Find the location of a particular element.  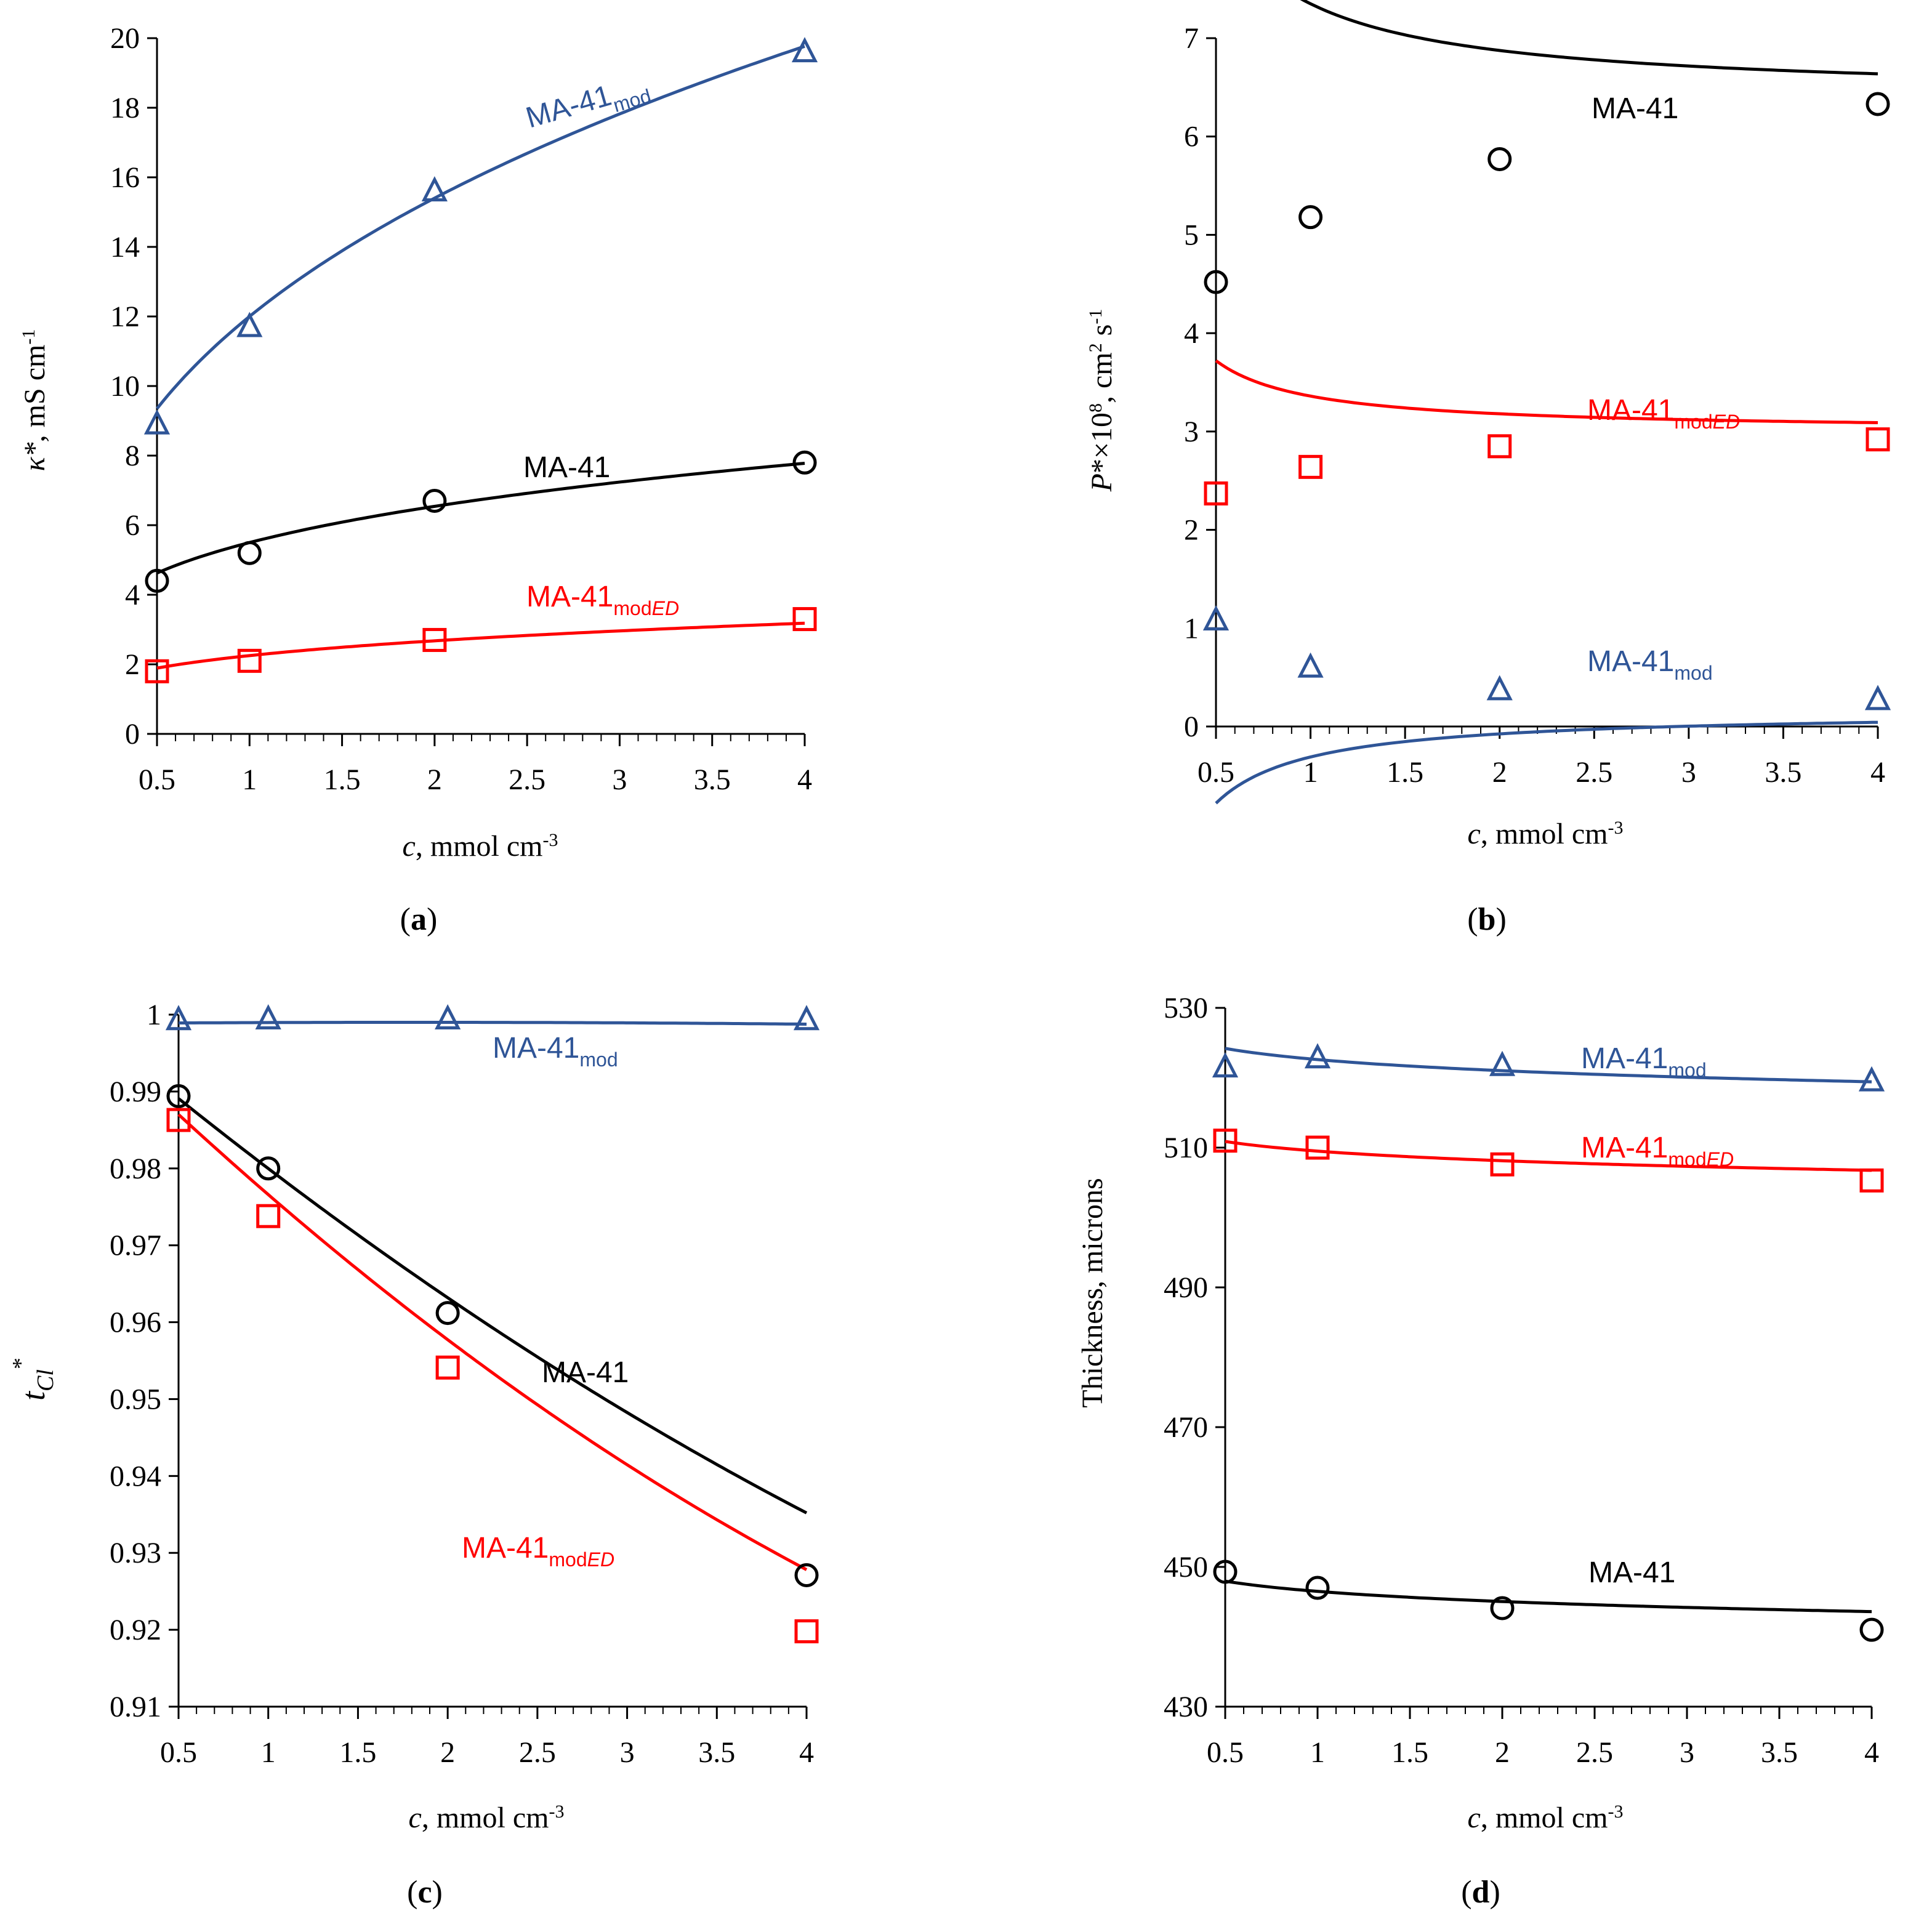

x-tick-label: 2 is located at coordinates (448, 1752).